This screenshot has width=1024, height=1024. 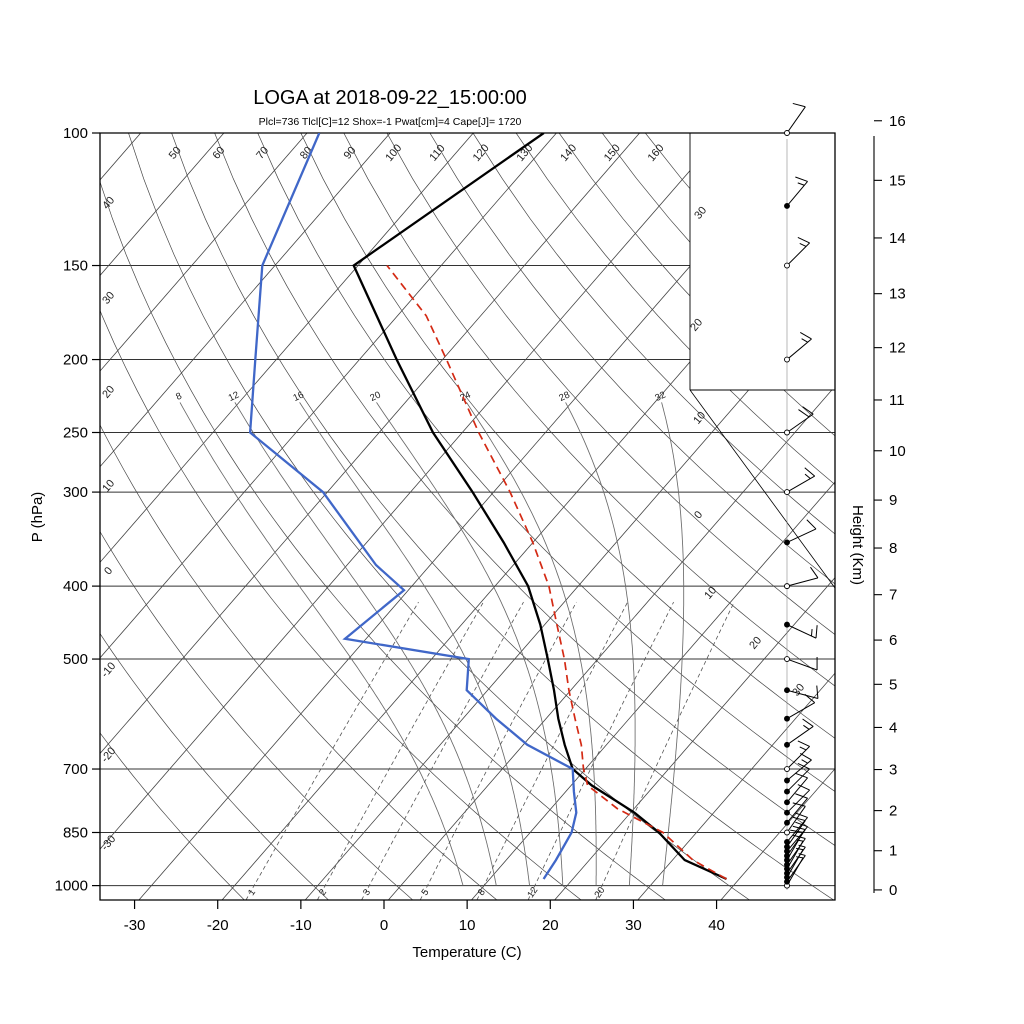 What do you see at coordinates (568, 153) in the screenshot?
I see `svg-text: 140` at bounding box center [568, 153].